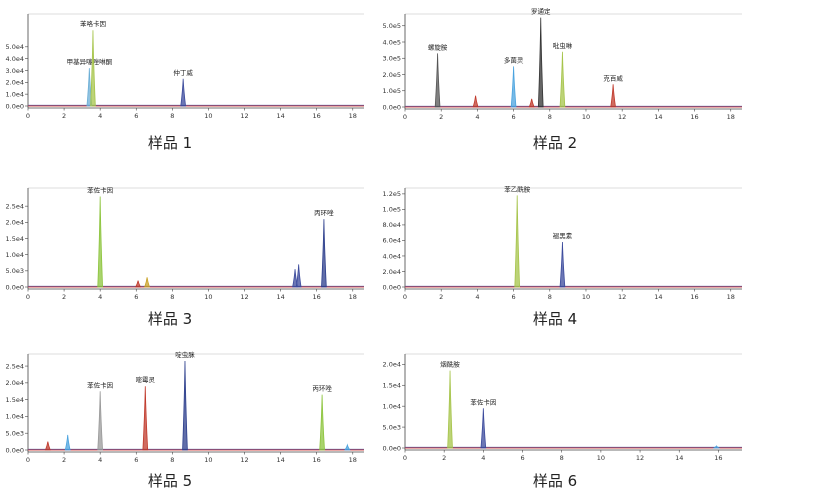 The width and height of the screenshot is (820, 504). Describe the element at coordinates (438, 46) in the screenshot. I see `peak-label: 螺旋胺` at that location.